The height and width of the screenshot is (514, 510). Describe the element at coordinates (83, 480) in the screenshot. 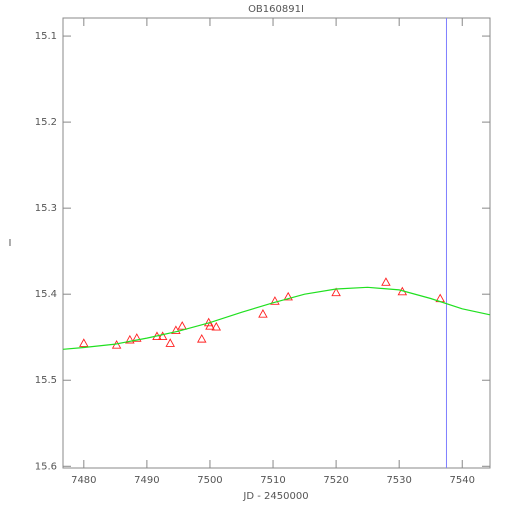

I see `x-tick-label: 7480` at that location.